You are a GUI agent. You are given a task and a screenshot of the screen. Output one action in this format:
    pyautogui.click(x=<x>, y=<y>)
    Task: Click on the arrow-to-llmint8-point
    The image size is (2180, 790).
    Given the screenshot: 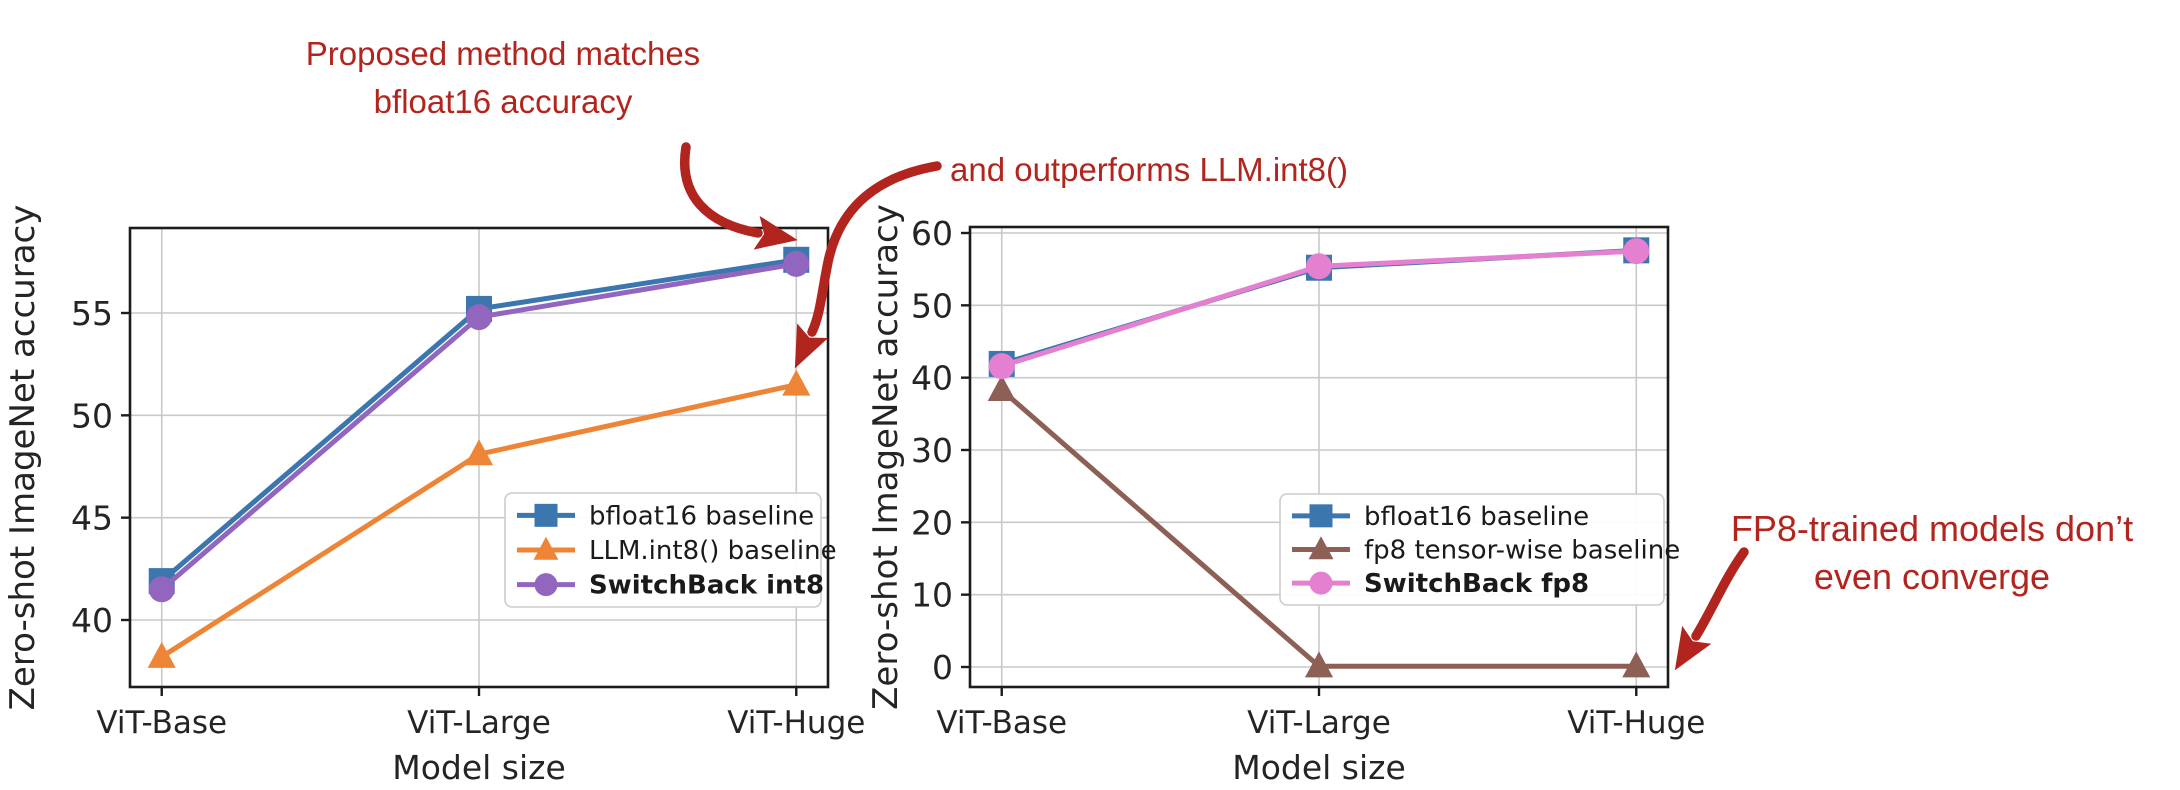 What is the action you would take?
    pyautogui.click(x=868, y=265)
    